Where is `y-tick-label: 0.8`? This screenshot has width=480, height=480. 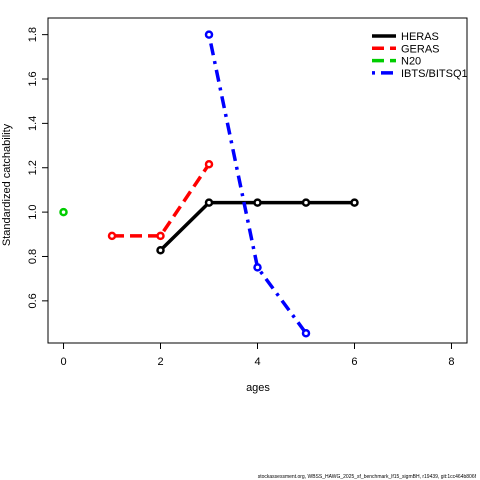 y-tick-label: 0.8 is located at coordinates (33, 256).